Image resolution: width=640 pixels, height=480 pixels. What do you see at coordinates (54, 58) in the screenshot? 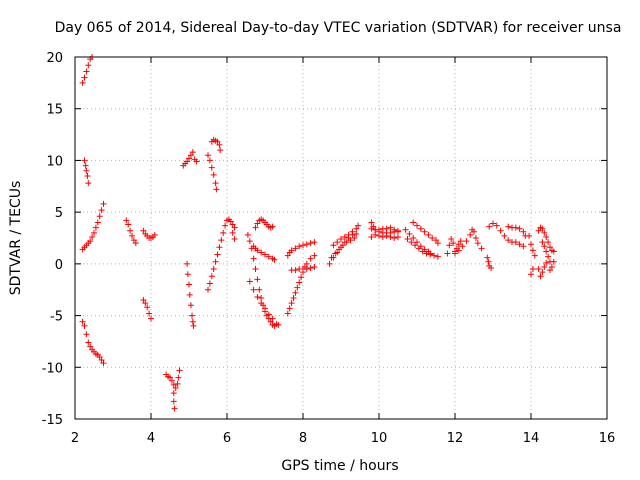
I see `y-tick-label: 20` at bounding box center [54, 58].